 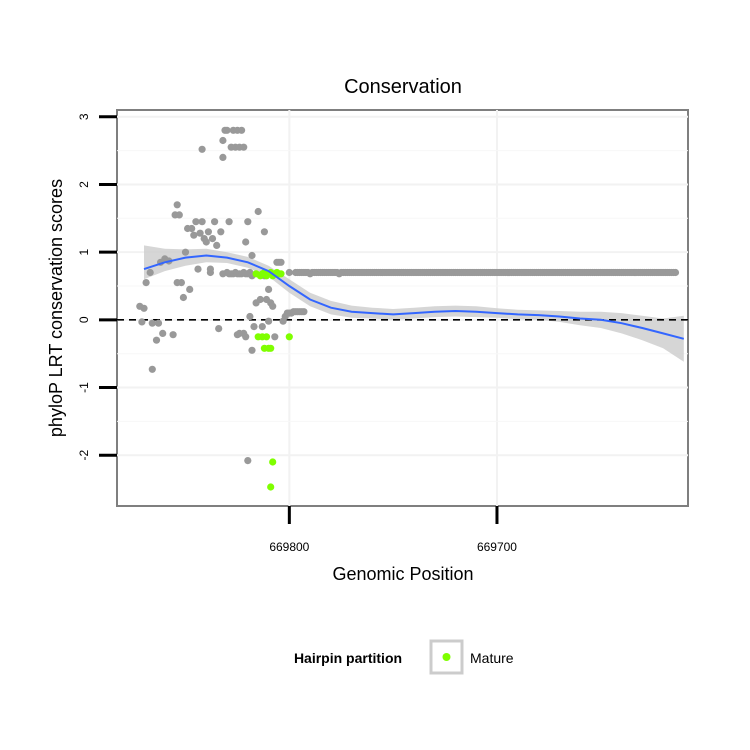 What do you see at coordinates (404, 657) in the screenshot?
I see `legend: Hairpin partition Mature` at bounding box center [404, 657].